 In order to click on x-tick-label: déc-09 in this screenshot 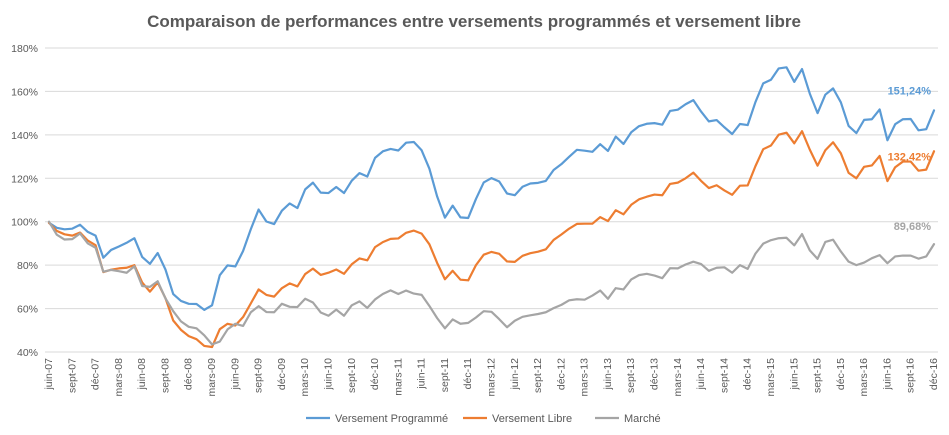, I will do `click(282, 374)`.